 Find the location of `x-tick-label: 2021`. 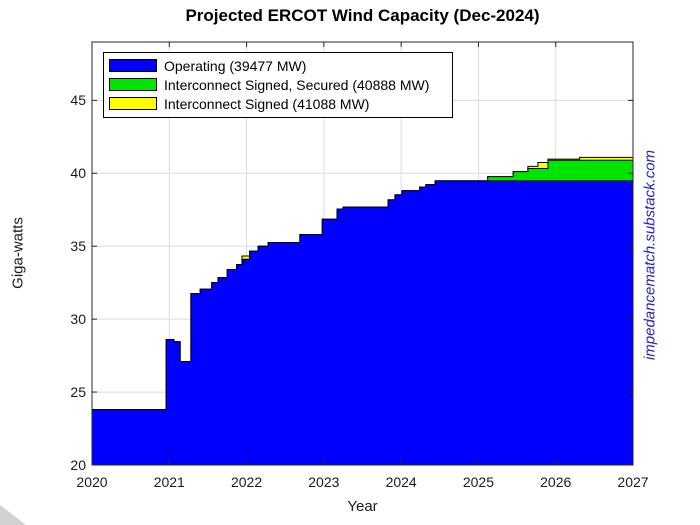

x-tick-label: 2021 is located at coordinates (169, 482).